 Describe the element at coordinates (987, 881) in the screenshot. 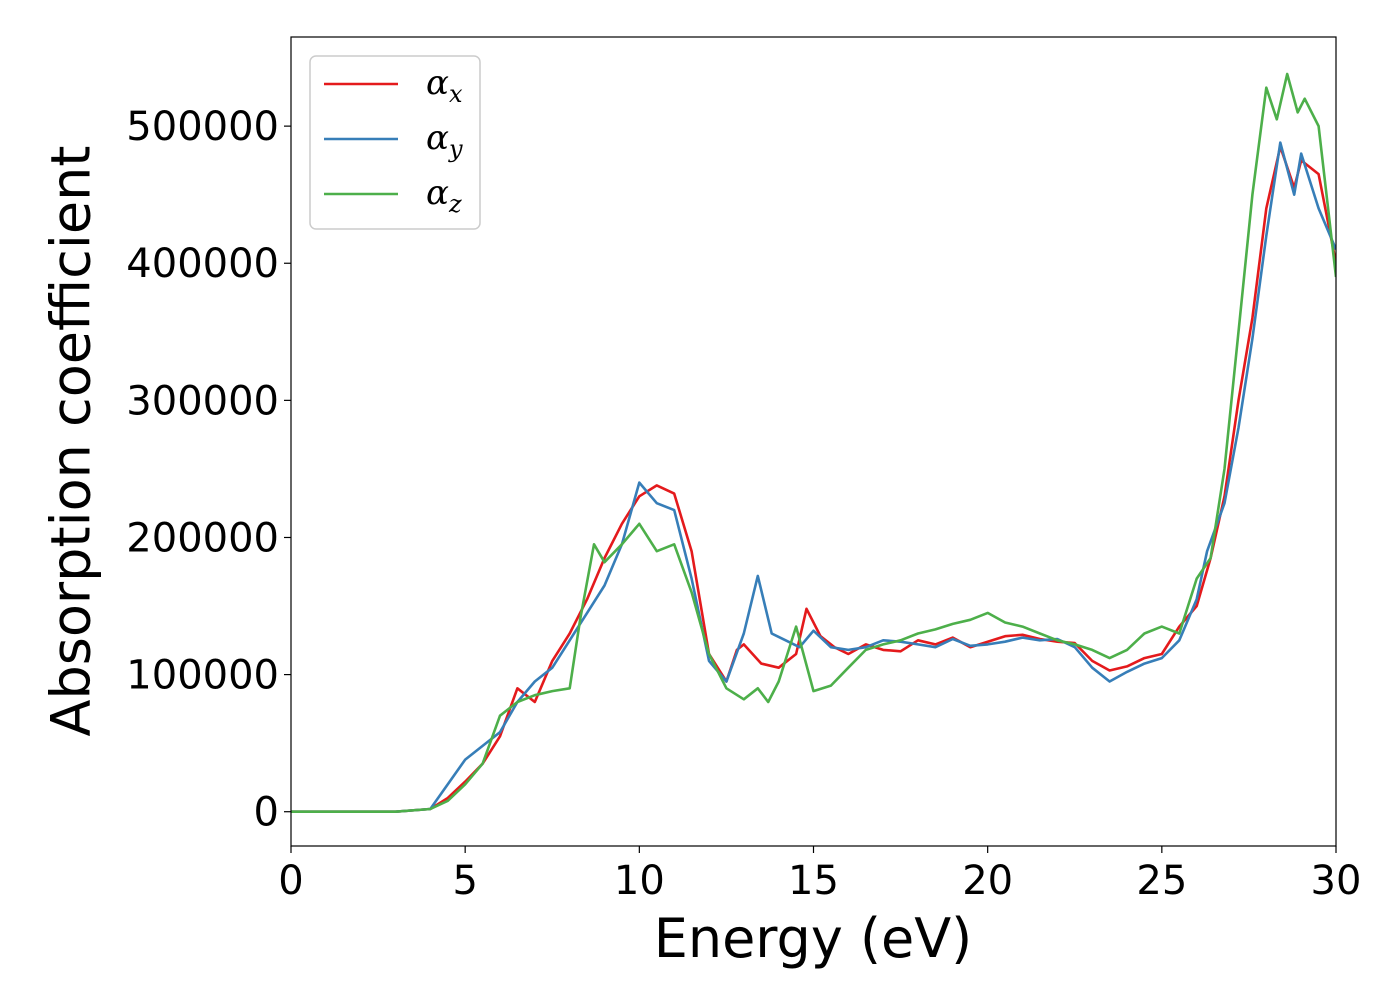

I see `x-tick-label: 20` at that location.